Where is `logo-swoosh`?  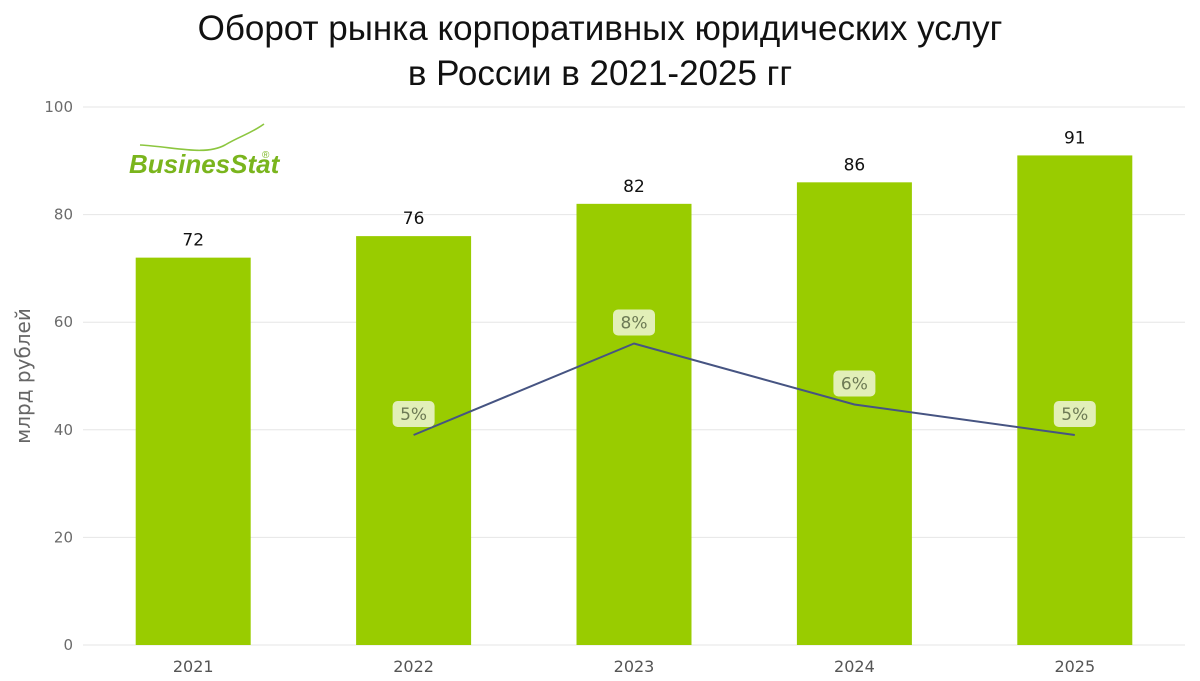 logo-swoosh is located at coordinates (202, 137).